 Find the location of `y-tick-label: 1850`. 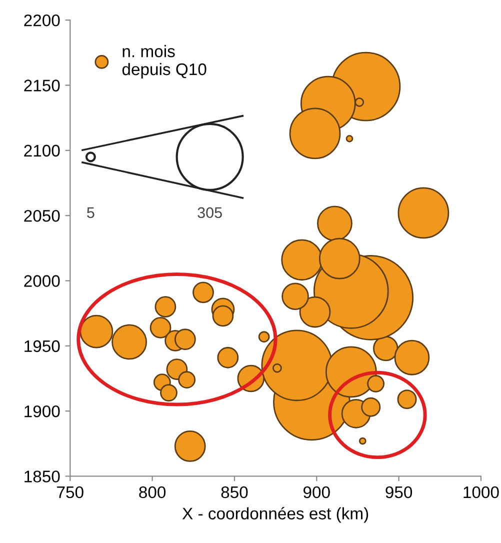

y-tick-label: 1850 is located at coordinates (42, 476).